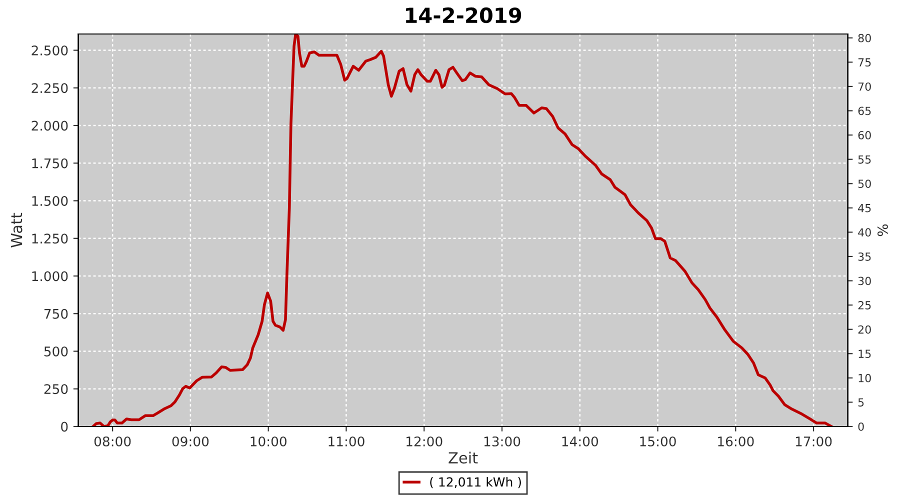 This screenshot has height=500, width=900. Describe the element at coordinates (864, 135) in the screenshot. I see `y2-tick-label: 60` at that location.